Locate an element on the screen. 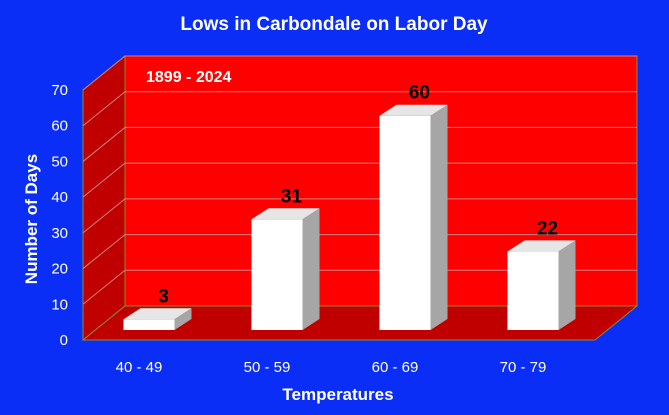 Image resolution: width=669 pixels, height=415 pixels. chart-title: Lows in Carbondale on Labor Day is located at coordinates (334, 24).